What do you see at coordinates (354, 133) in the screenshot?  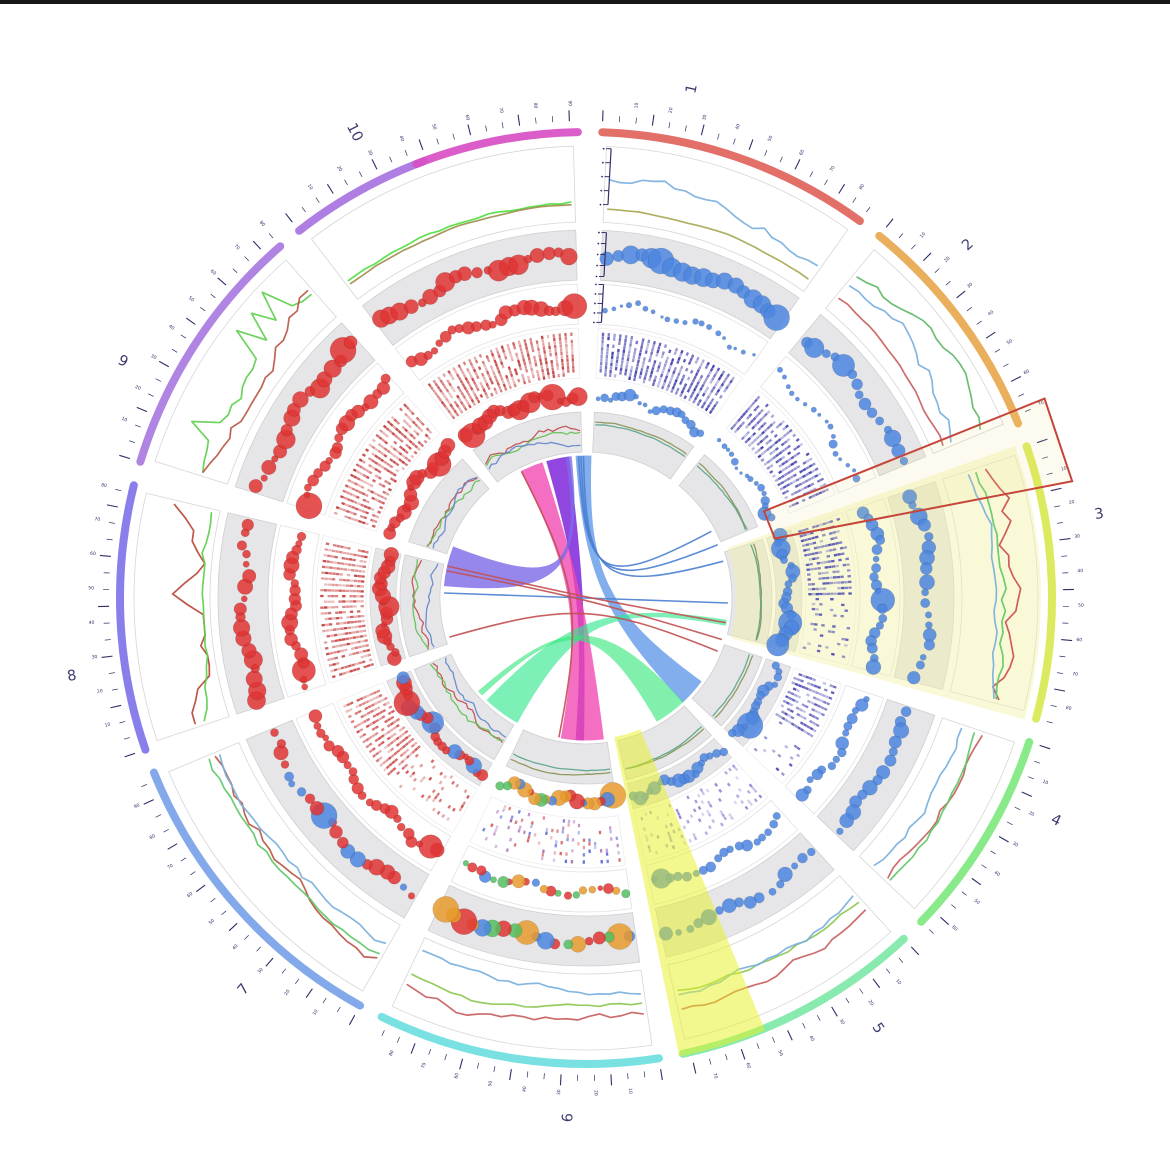 I see `chromosome-label-10: 10` at bounding box center [354, 133].